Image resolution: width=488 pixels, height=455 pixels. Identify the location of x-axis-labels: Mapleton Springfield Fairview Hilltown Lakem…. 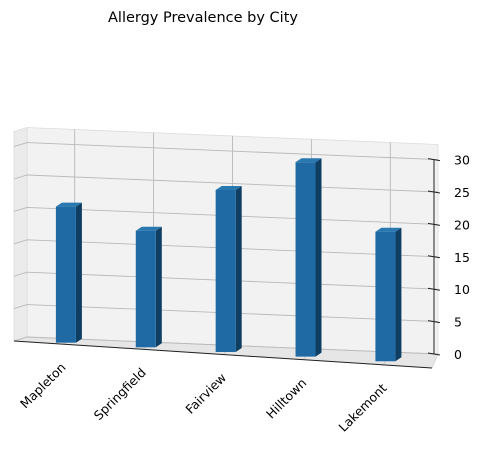
(203, 397).